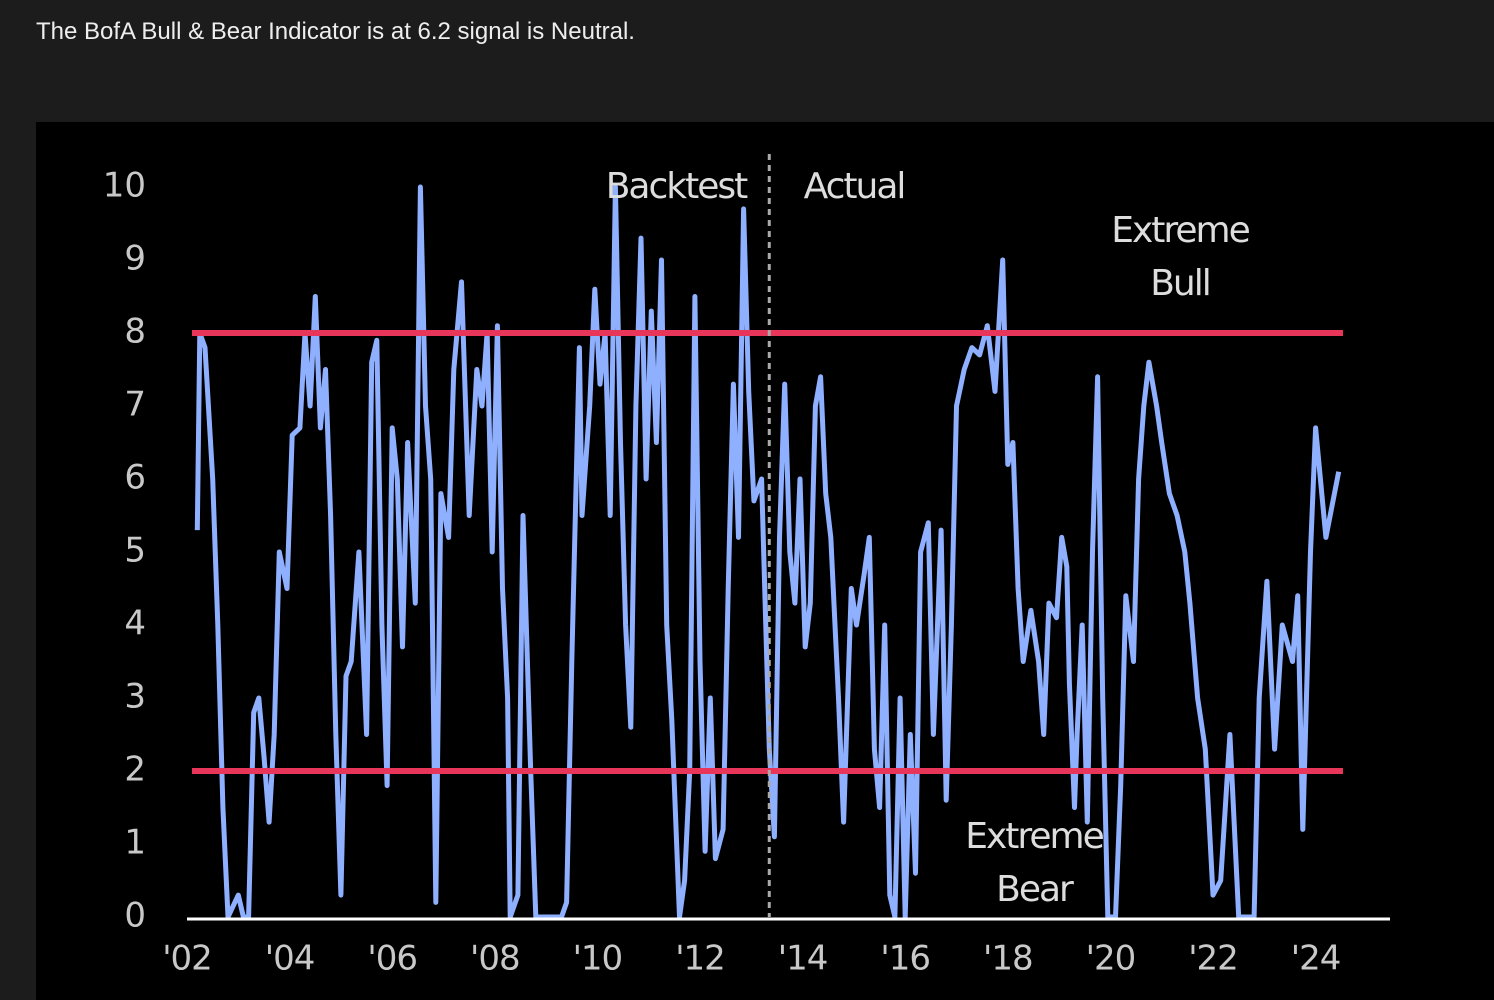  What do you see at coordinates (135, 478) in the screenshot?
I see `y-tick-label: 6` at bounding box center [135, 478].